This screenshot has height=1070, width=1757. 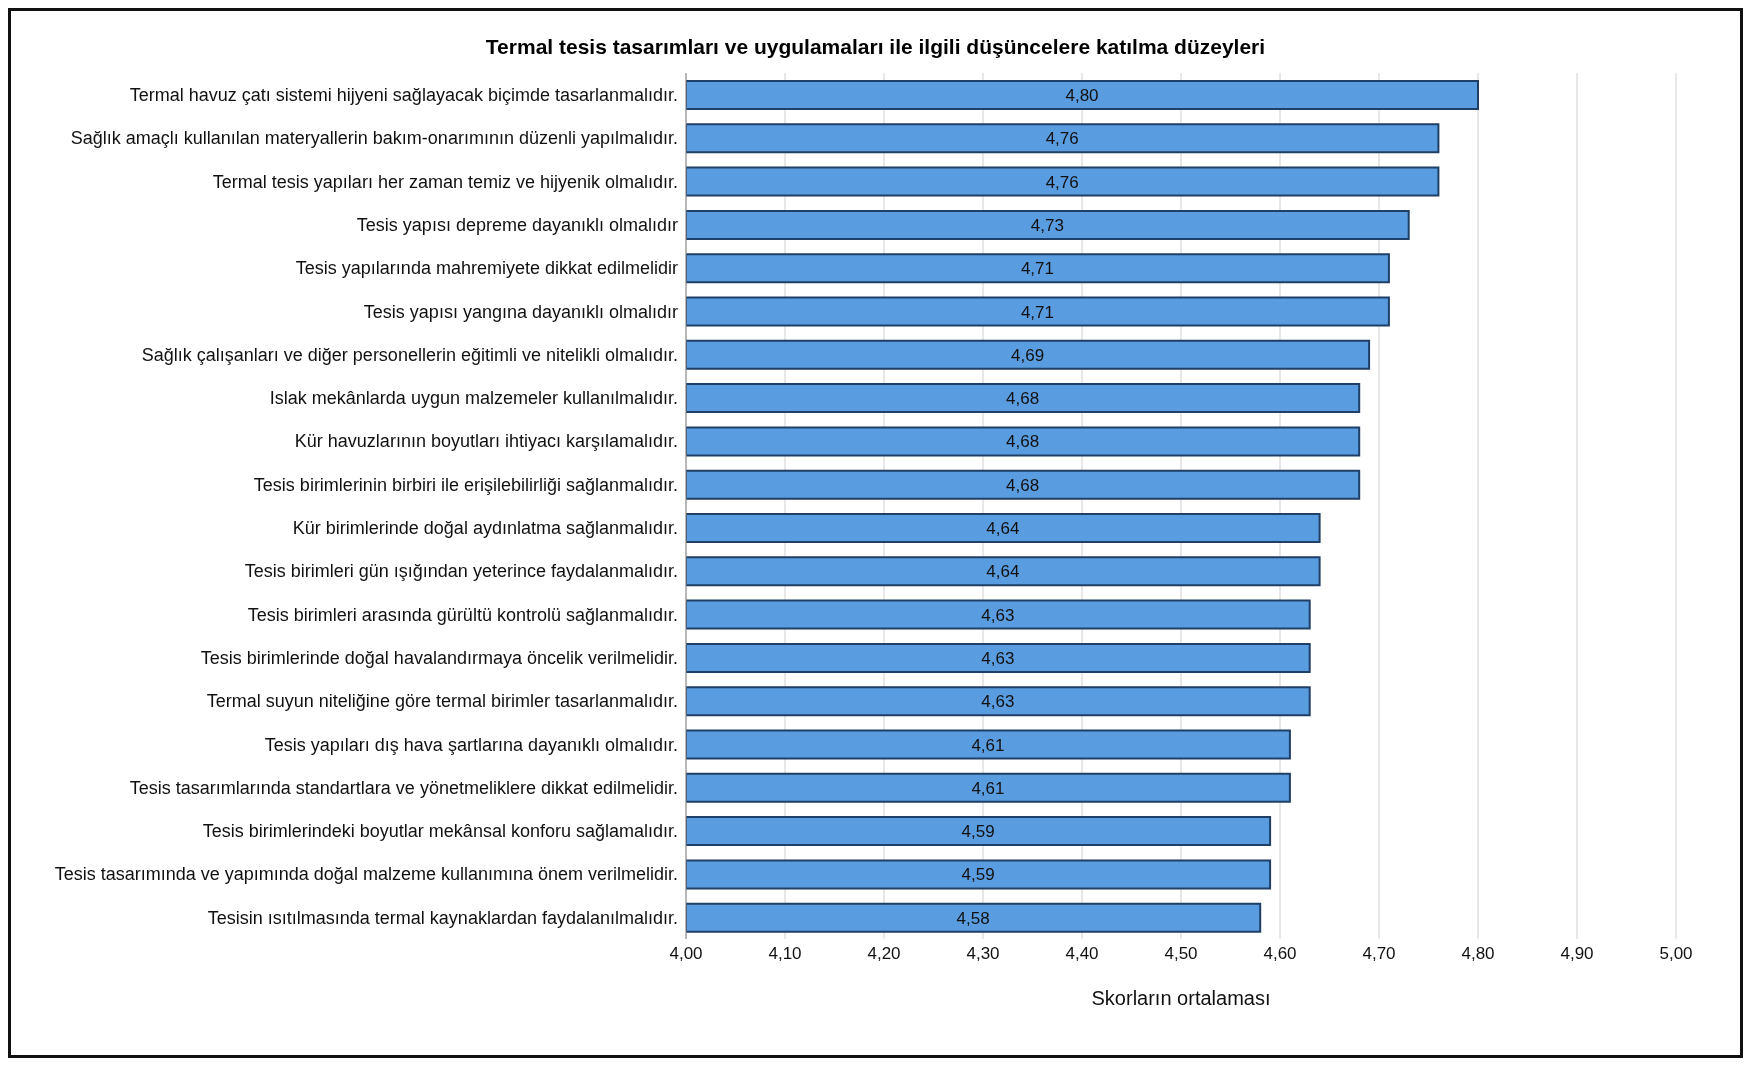 What do you see at coordinates (403, 787) in the screenshot?
I see `y-tick-label: Tesis tasarımlarında standartlara ve yönetmeliklere dikkat edilmelidir.` at bounding box center [403, 787].